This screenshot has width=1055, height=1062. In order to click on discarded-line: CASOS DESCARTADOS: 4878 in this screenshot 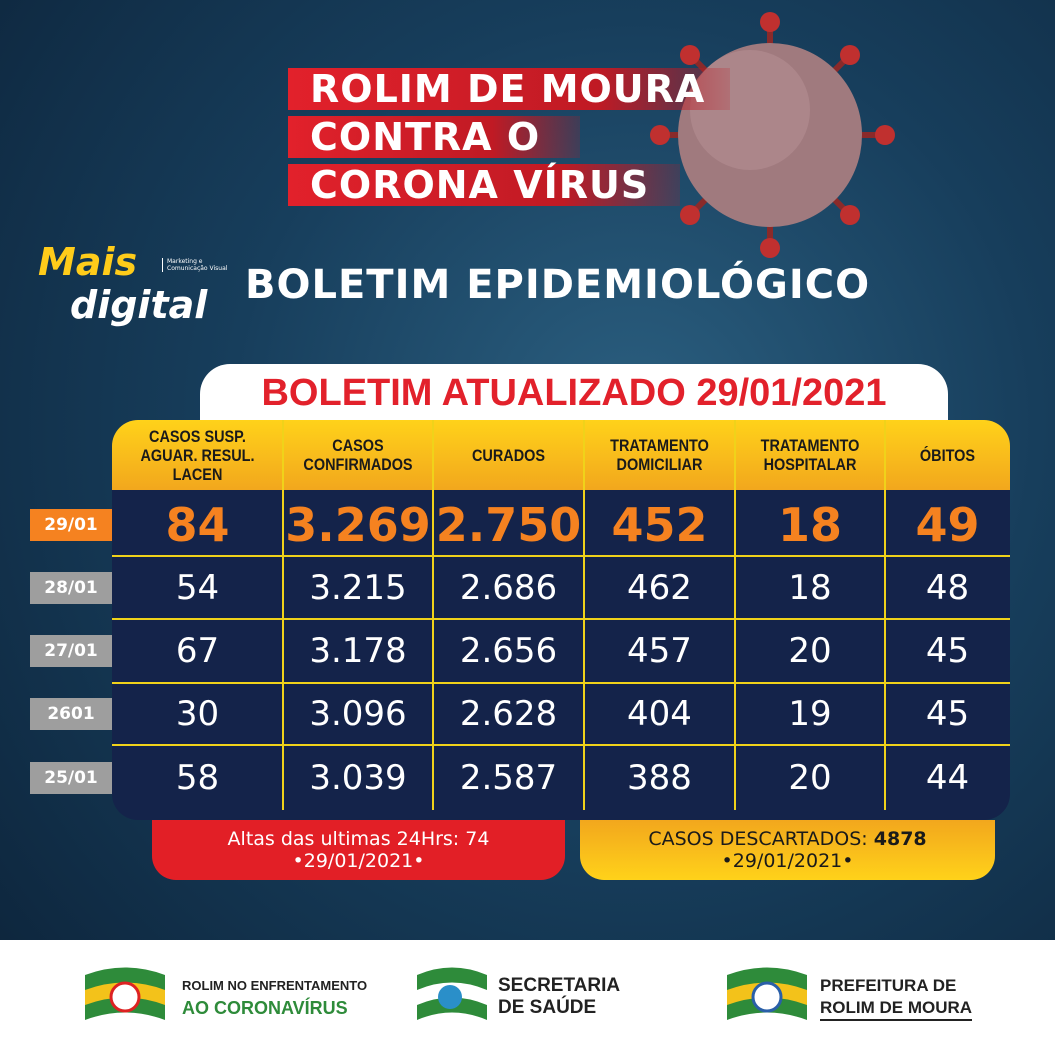, I will do `click(787, 839)`.